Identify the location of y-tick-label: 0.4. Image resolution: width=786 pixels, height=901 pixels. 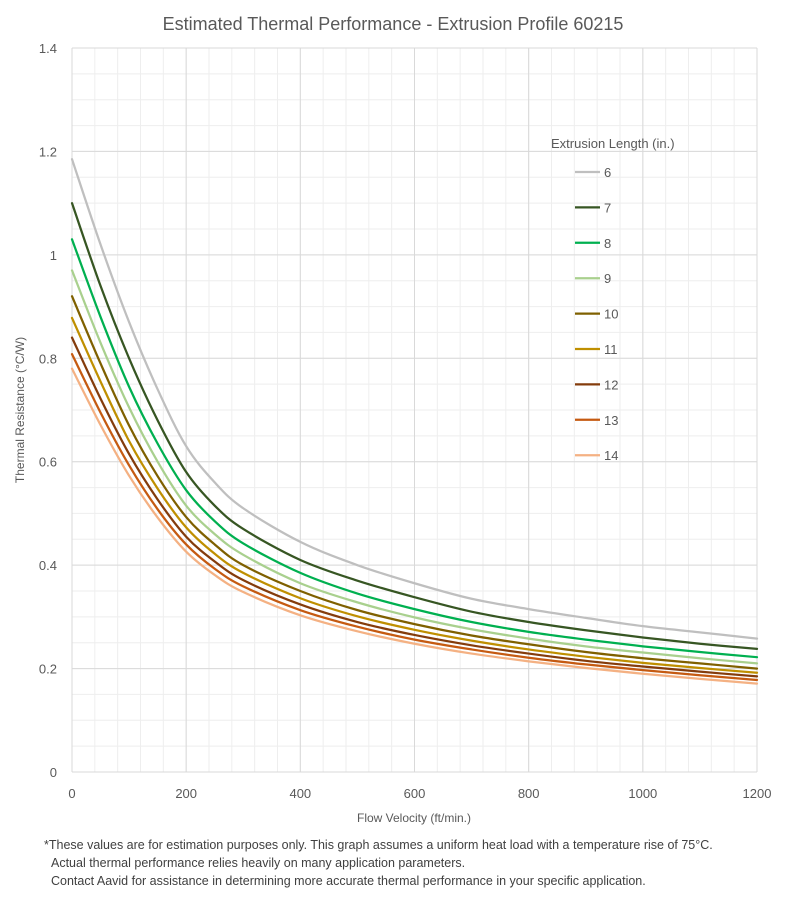
(48, 565).